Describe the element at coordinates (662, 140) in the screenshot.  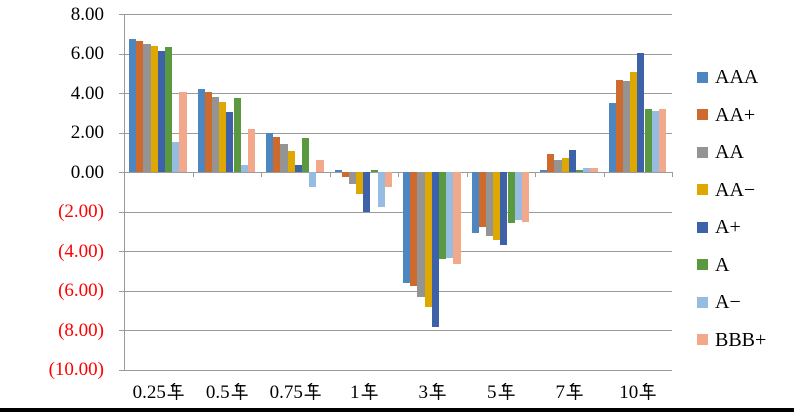
I see `bar-BBB+-10年` at that location.